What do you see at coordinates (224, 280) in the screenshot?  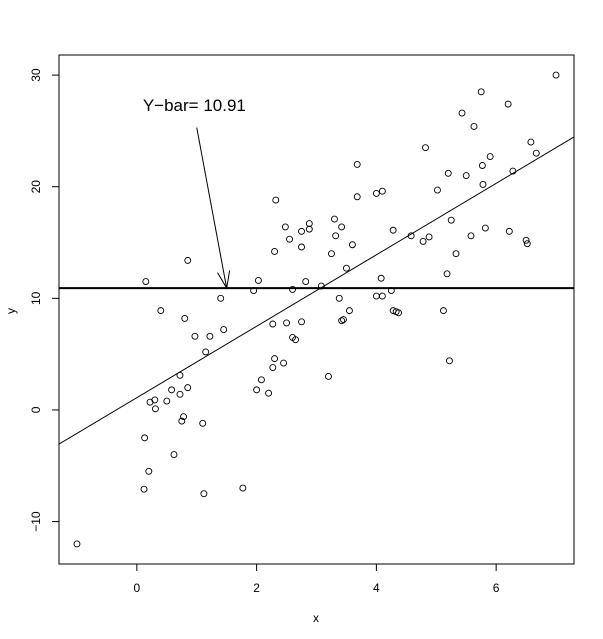 I see `annotation-arrowhead` at bounding box center [224, 280].